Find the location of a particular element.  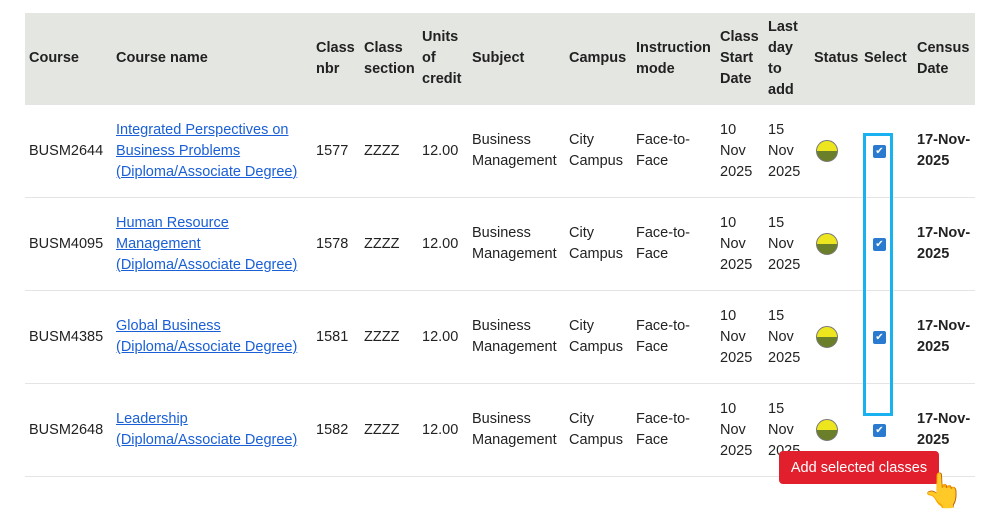

course-code: BUSM4385 is located at coordinates (68, 337).